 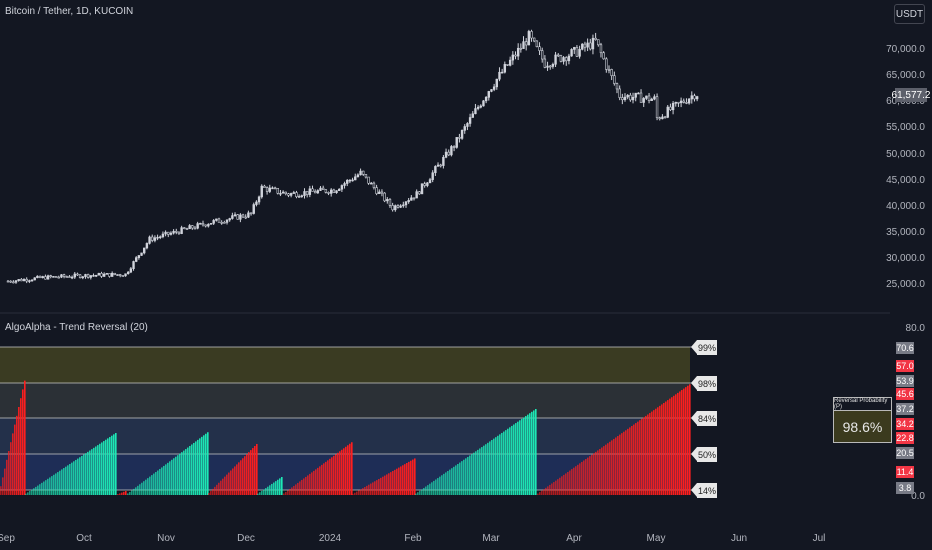 What do you see at coordinates (909, 14) in the screenshot?
I see `currency-button: USDT` at bounding box center [909, 14].